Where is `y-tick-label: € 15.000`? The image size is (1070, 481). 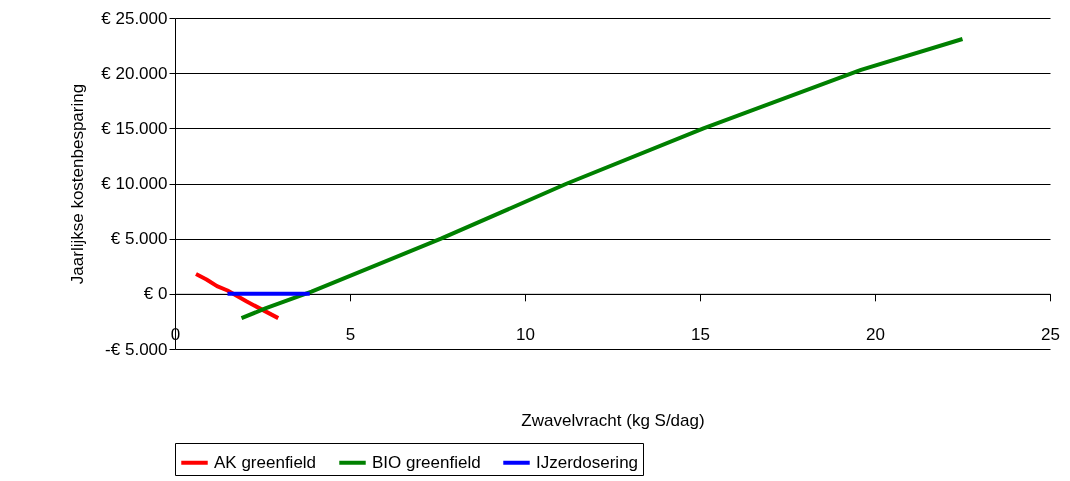
y-tick-label: € 15.000 is located at coordinates (134, 128).